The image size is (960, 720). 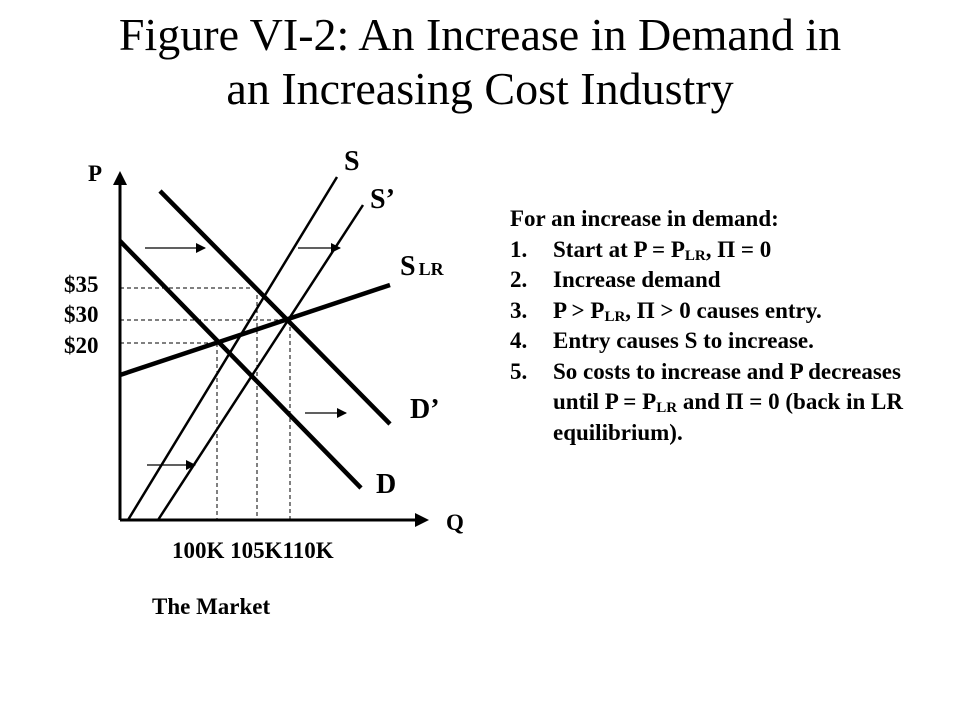 I want to click on notes-item-text-tail: , Π > 0 causes entry., so click(x=723, y=310).